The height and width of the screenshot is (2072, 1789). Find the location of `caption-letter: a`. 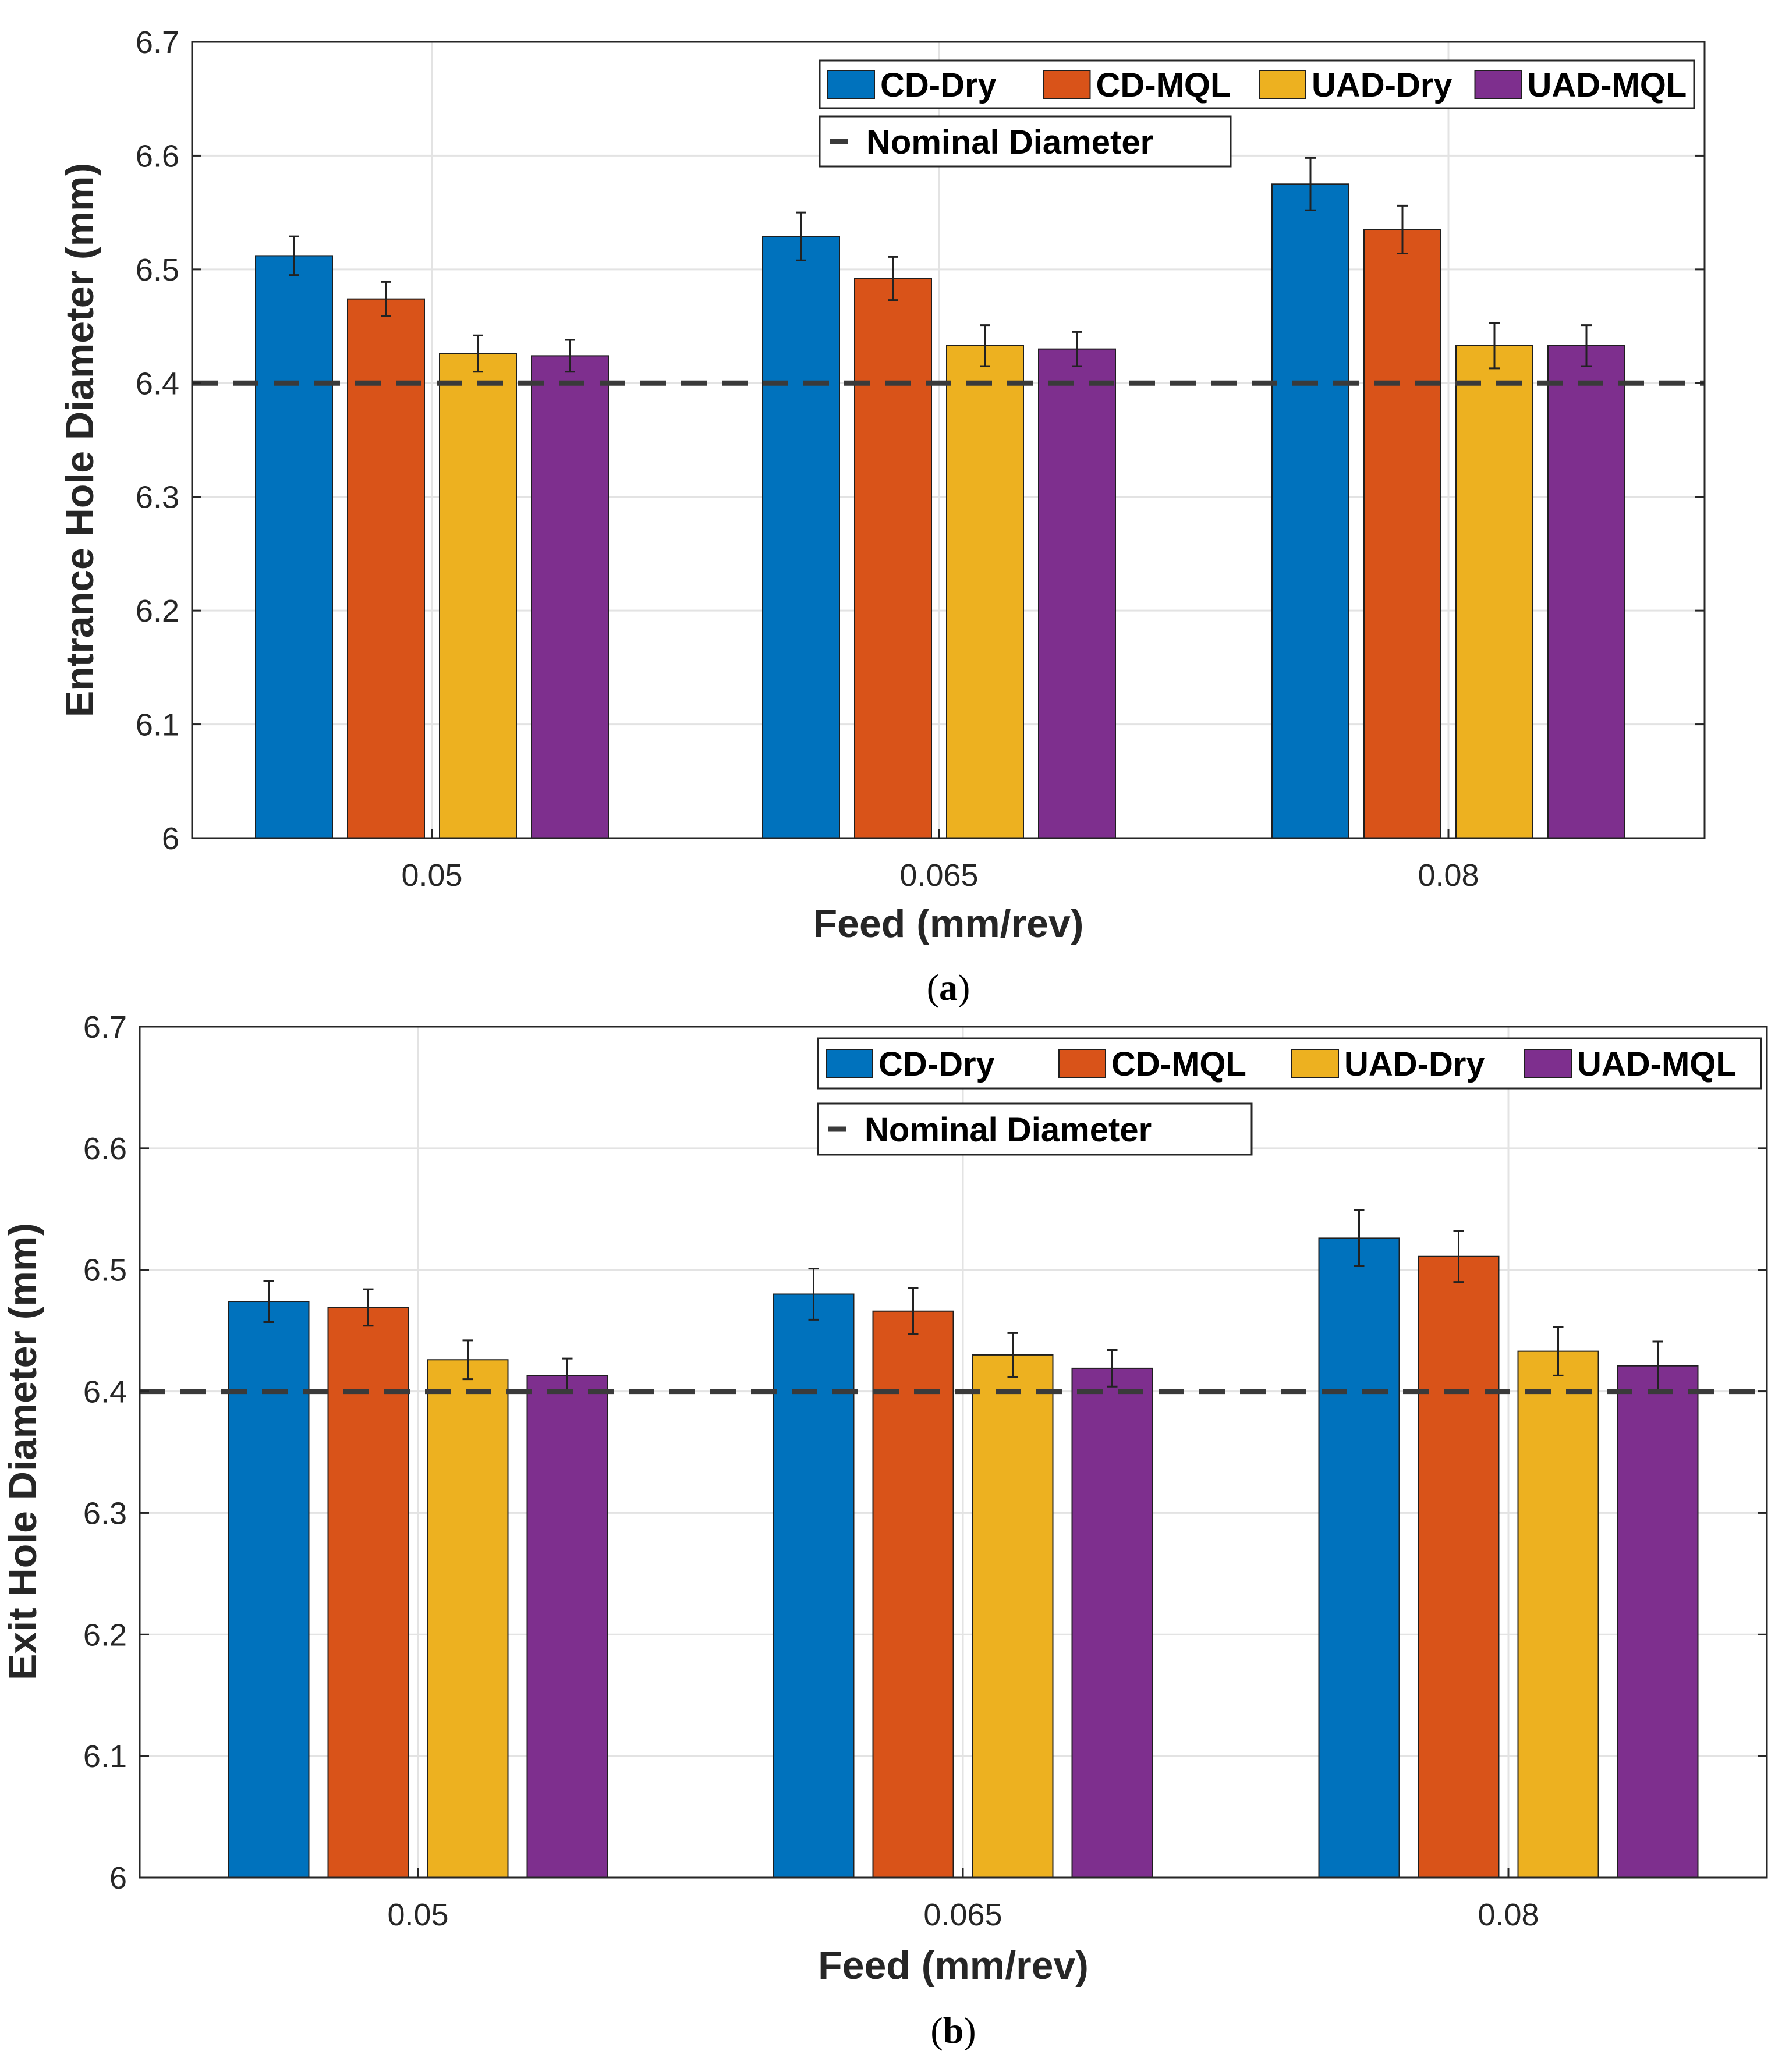

caption-letter: a is located at coordinates (949, 987).